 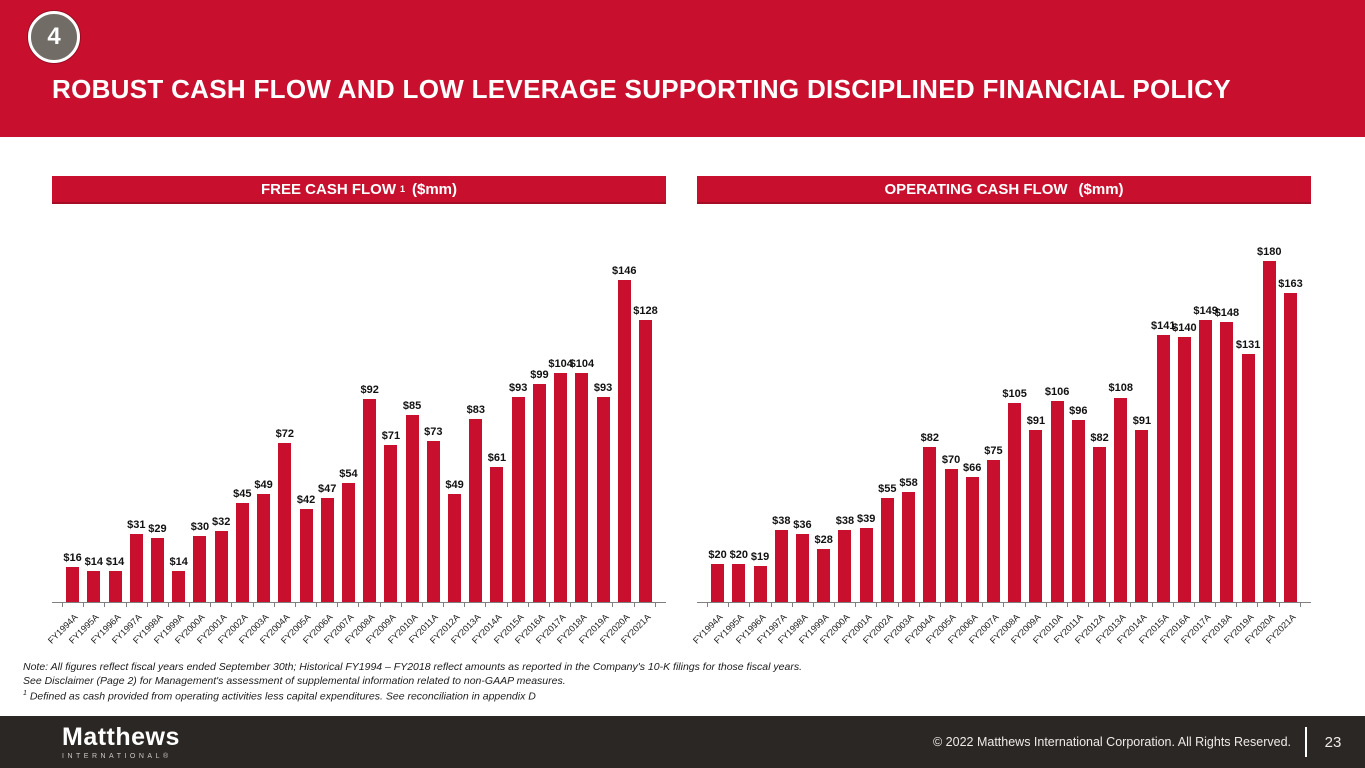 What do you see at coordinates (157, 570) in the screenshot?
I see `bar-FY1998A` at bounding box center [157, 570].